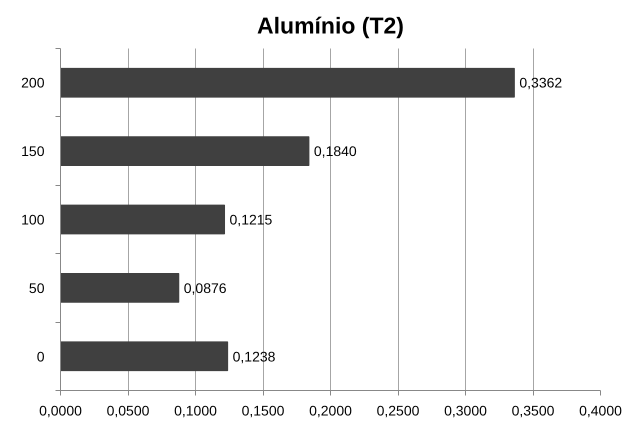 The width and height of the screenshot is (636, 430). I want to click on y-tick-label: 200, so click(33, 82).